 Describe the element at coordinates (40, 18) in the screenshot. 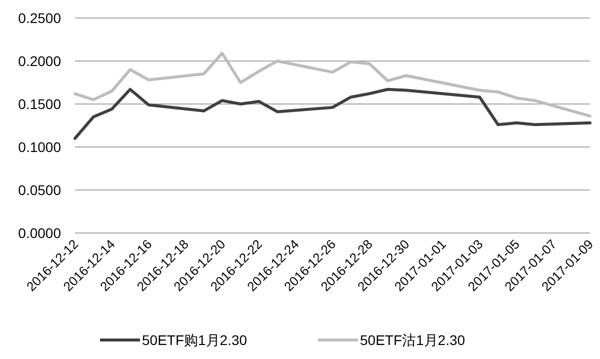

I see `y-tick-label: 0.2500` at that location.